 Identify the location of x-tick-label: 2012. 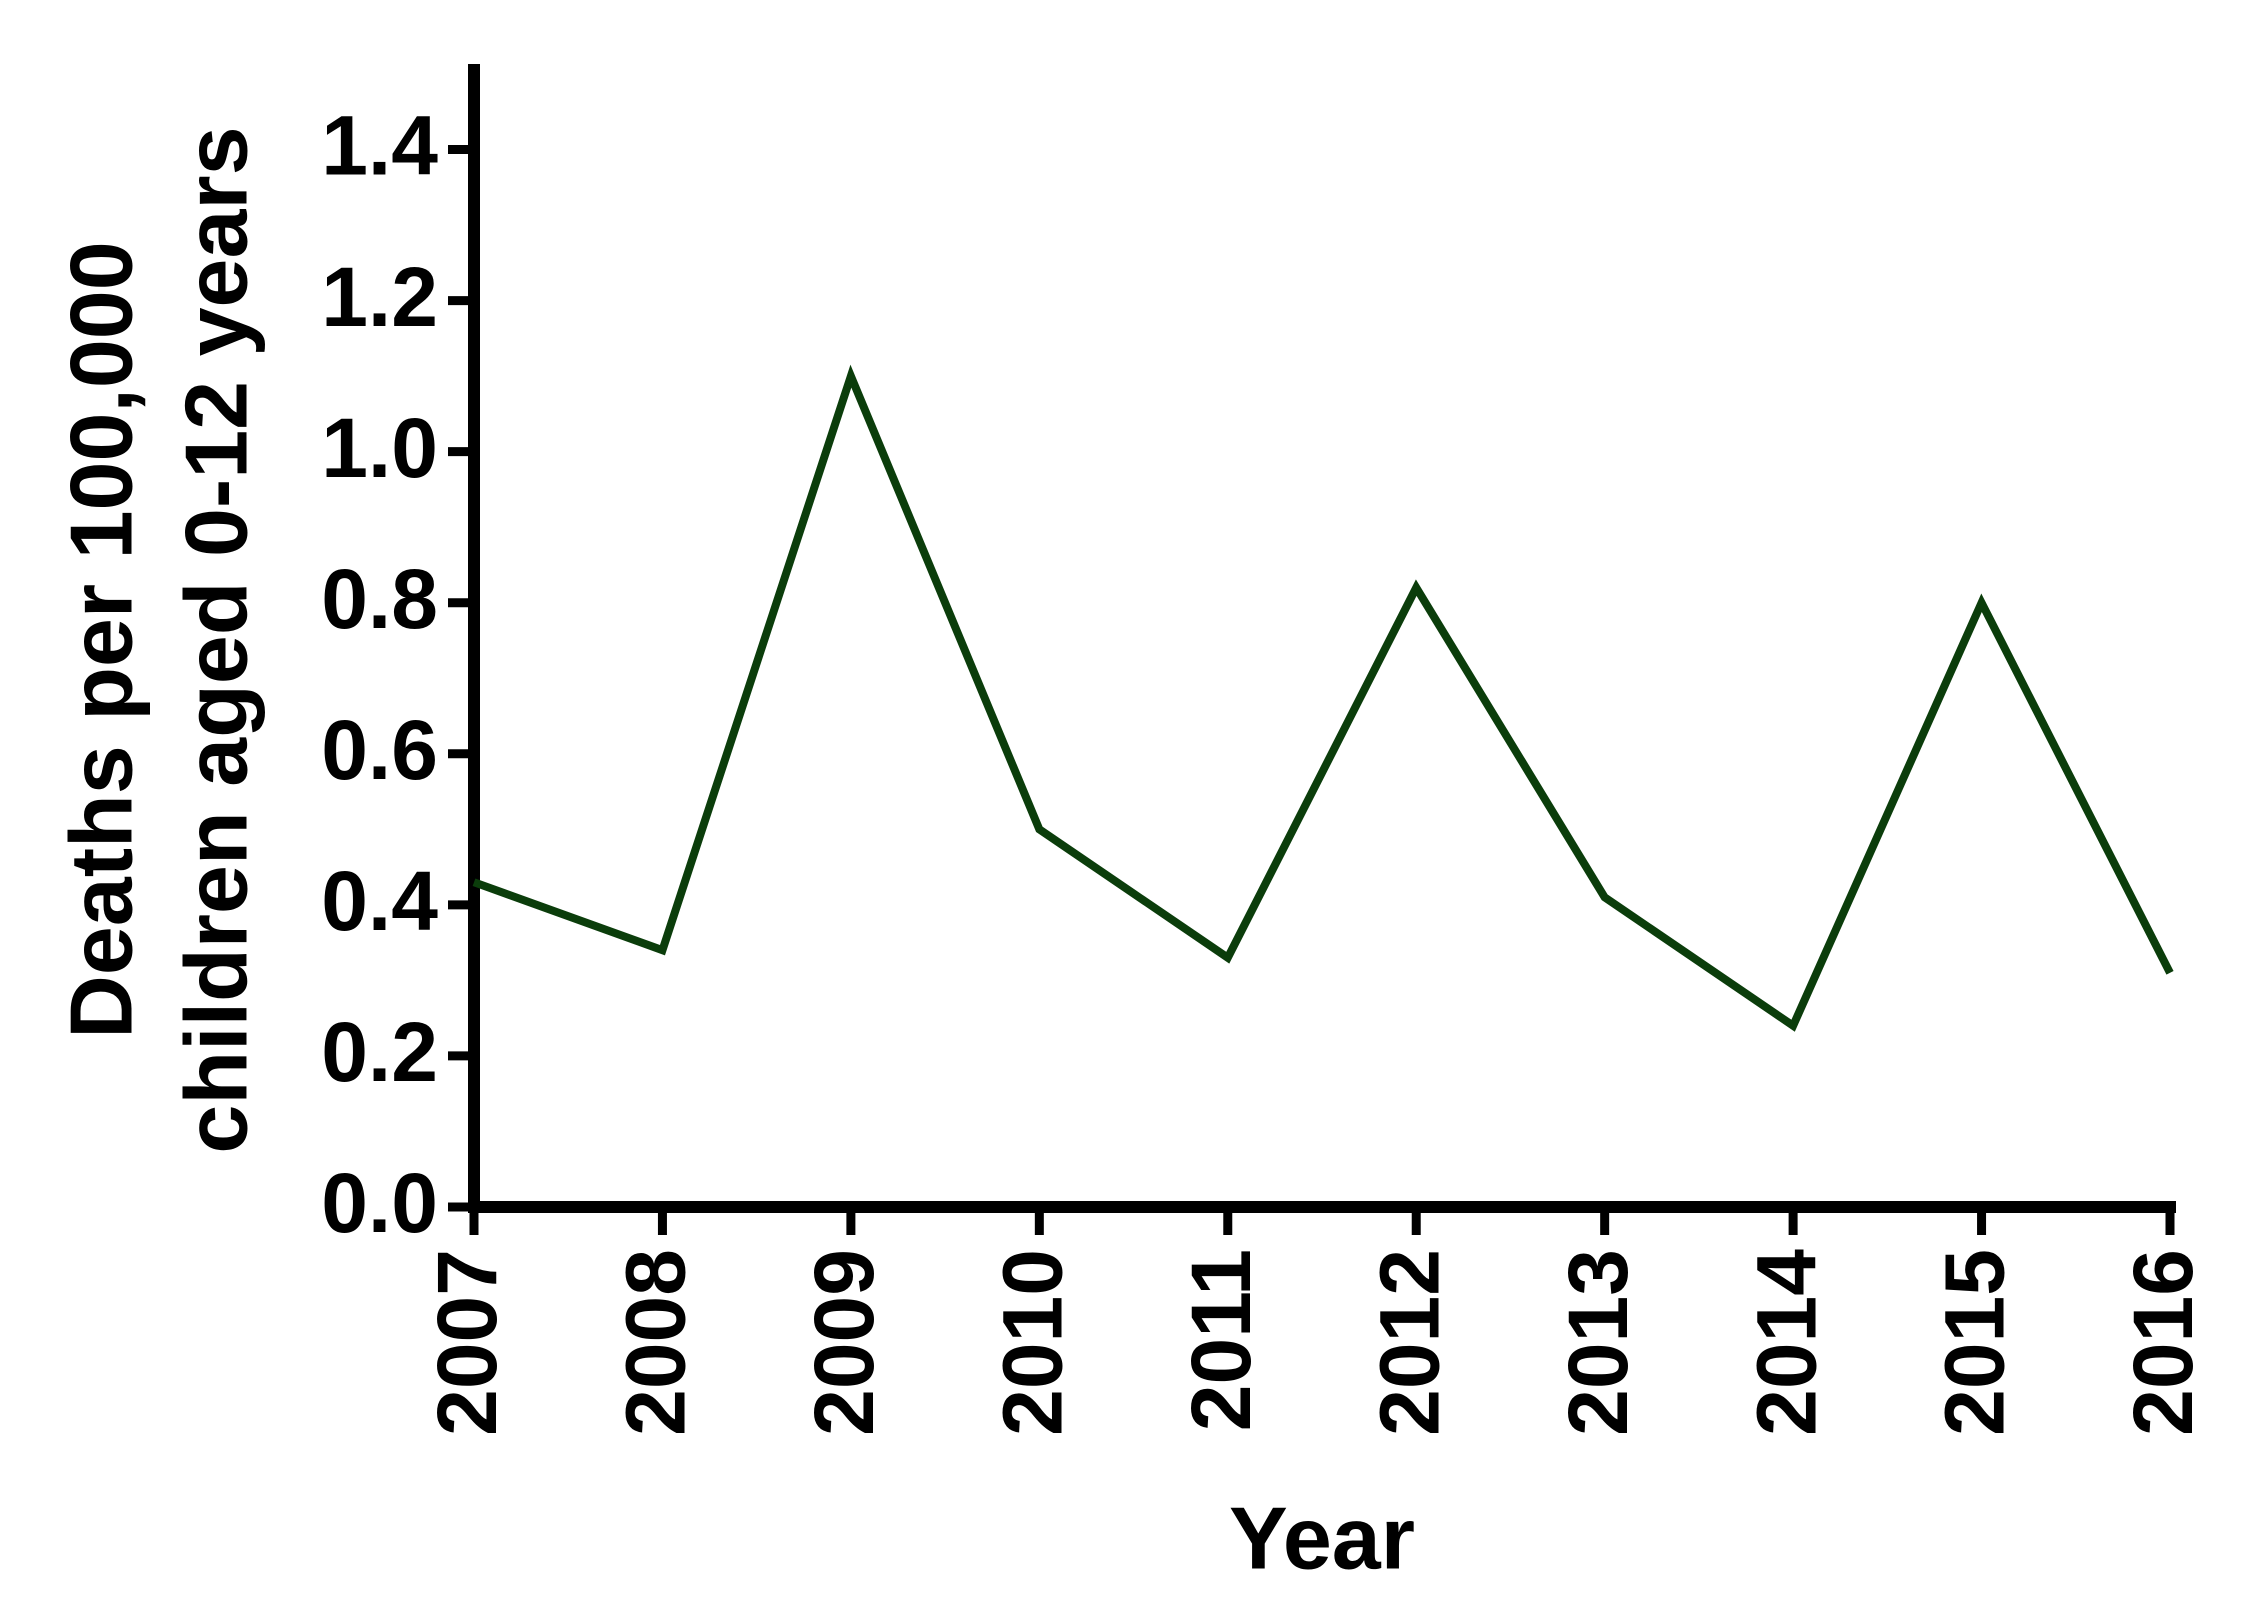
(1409, 1342).